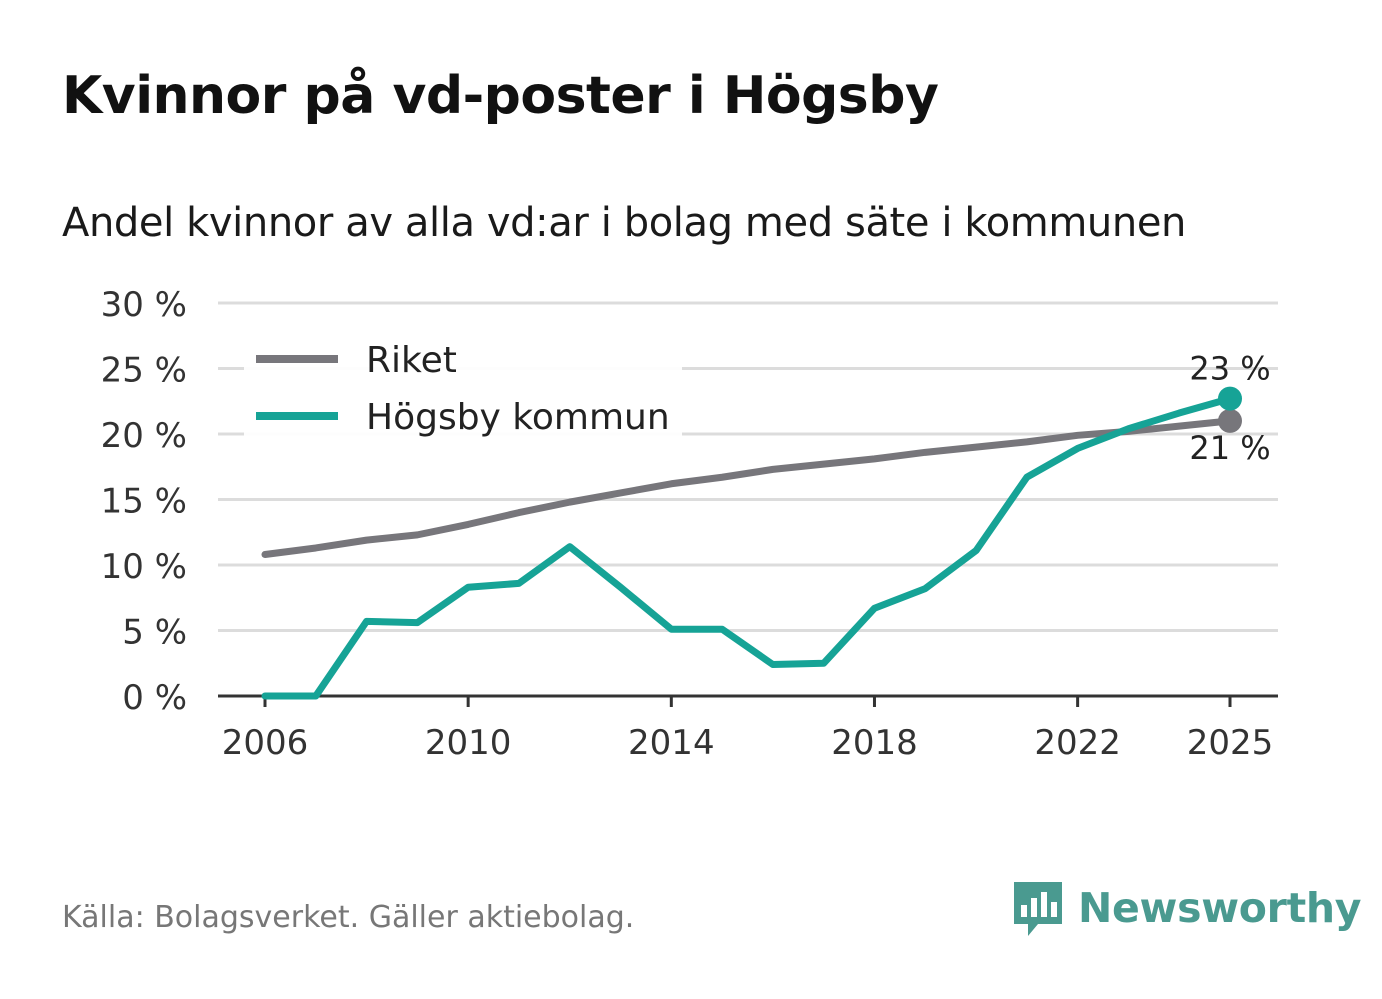 The width and height of the screenshot is (1382, 999). I want to click on legend-label: Riket, so click(411, 360).